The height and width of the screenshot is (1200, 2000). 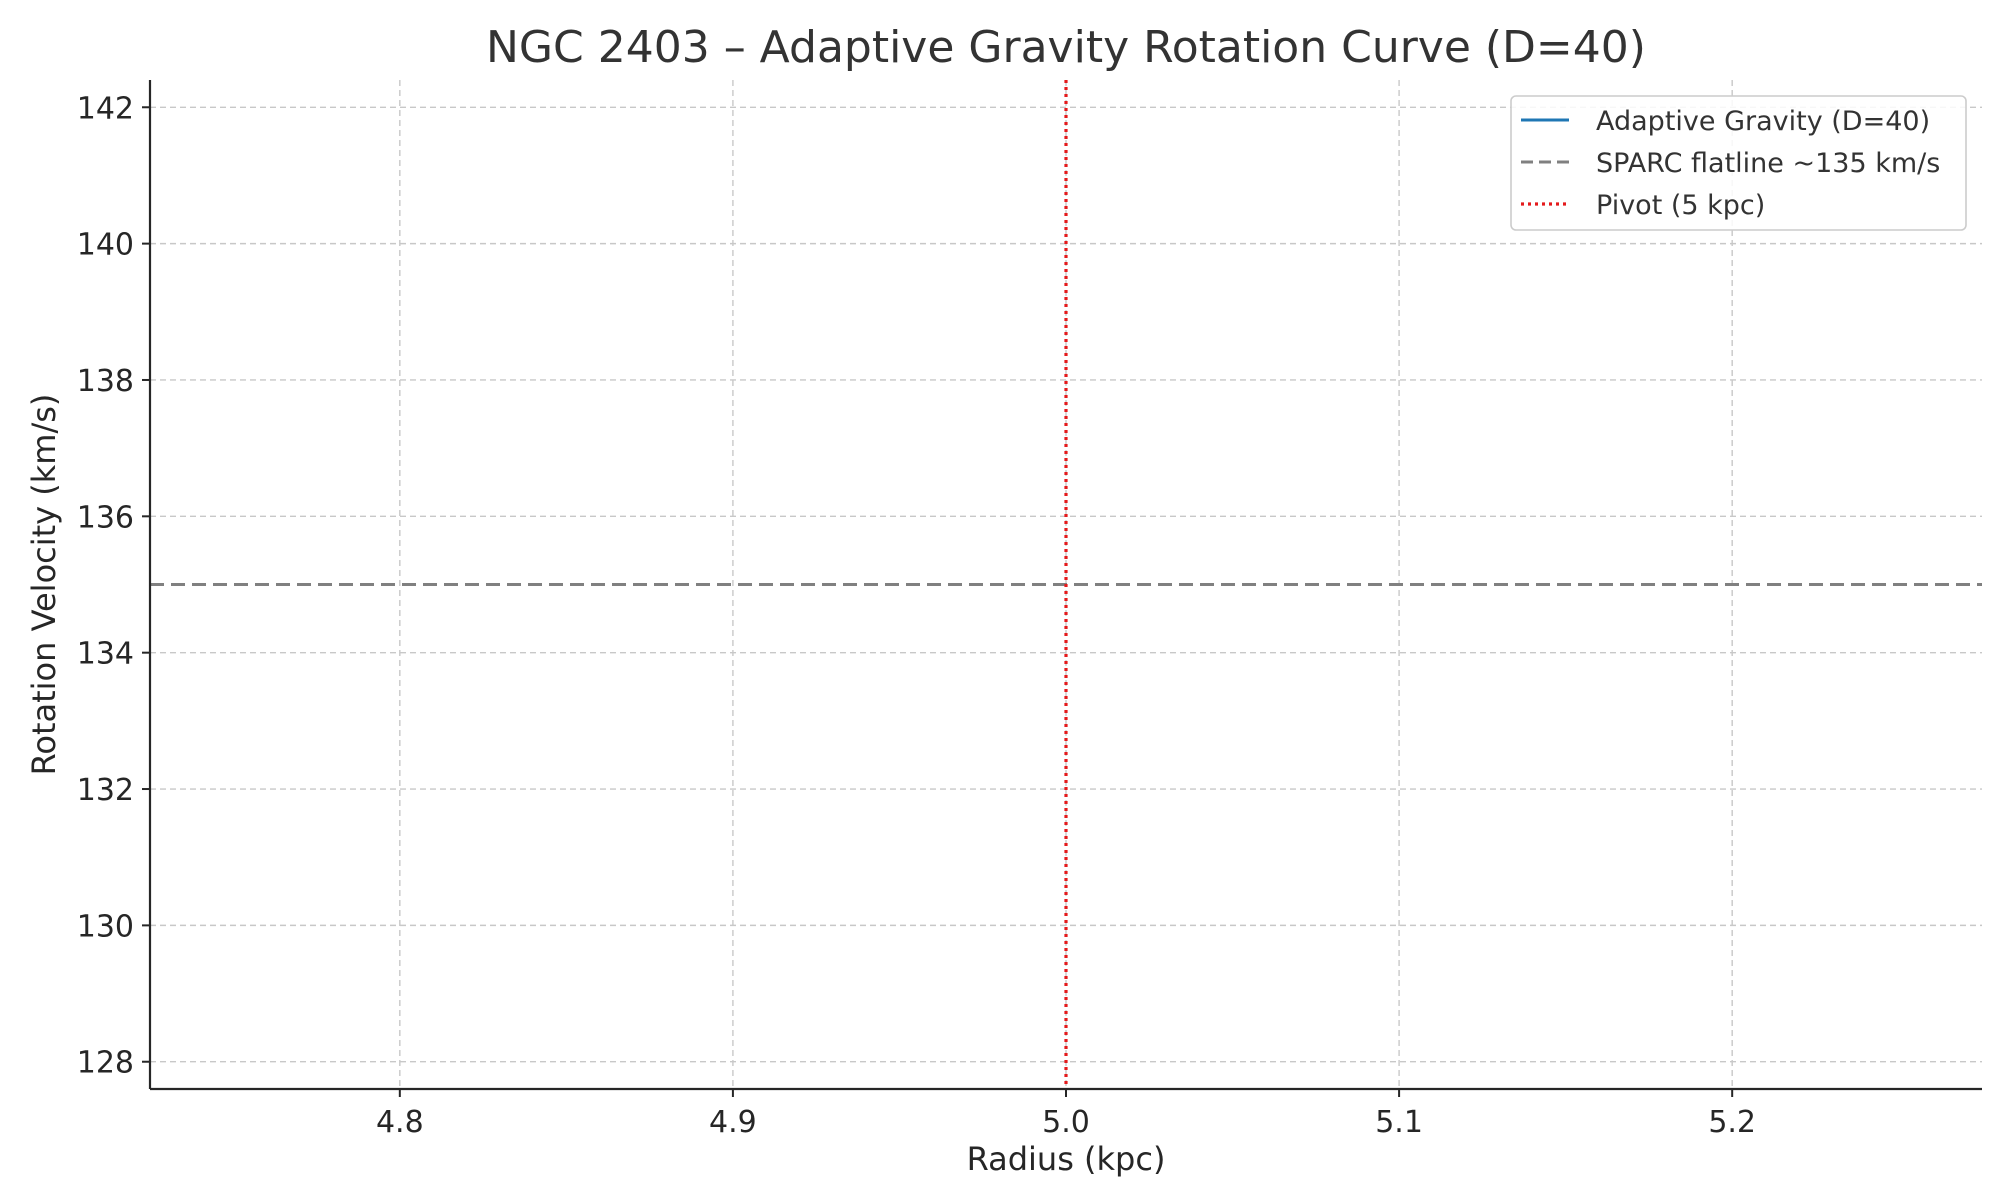 What do you see at coordinates (400, 1122) in the screenshot?
I see `x-tick-label: 4.8` at bounding box center [400, 1122].